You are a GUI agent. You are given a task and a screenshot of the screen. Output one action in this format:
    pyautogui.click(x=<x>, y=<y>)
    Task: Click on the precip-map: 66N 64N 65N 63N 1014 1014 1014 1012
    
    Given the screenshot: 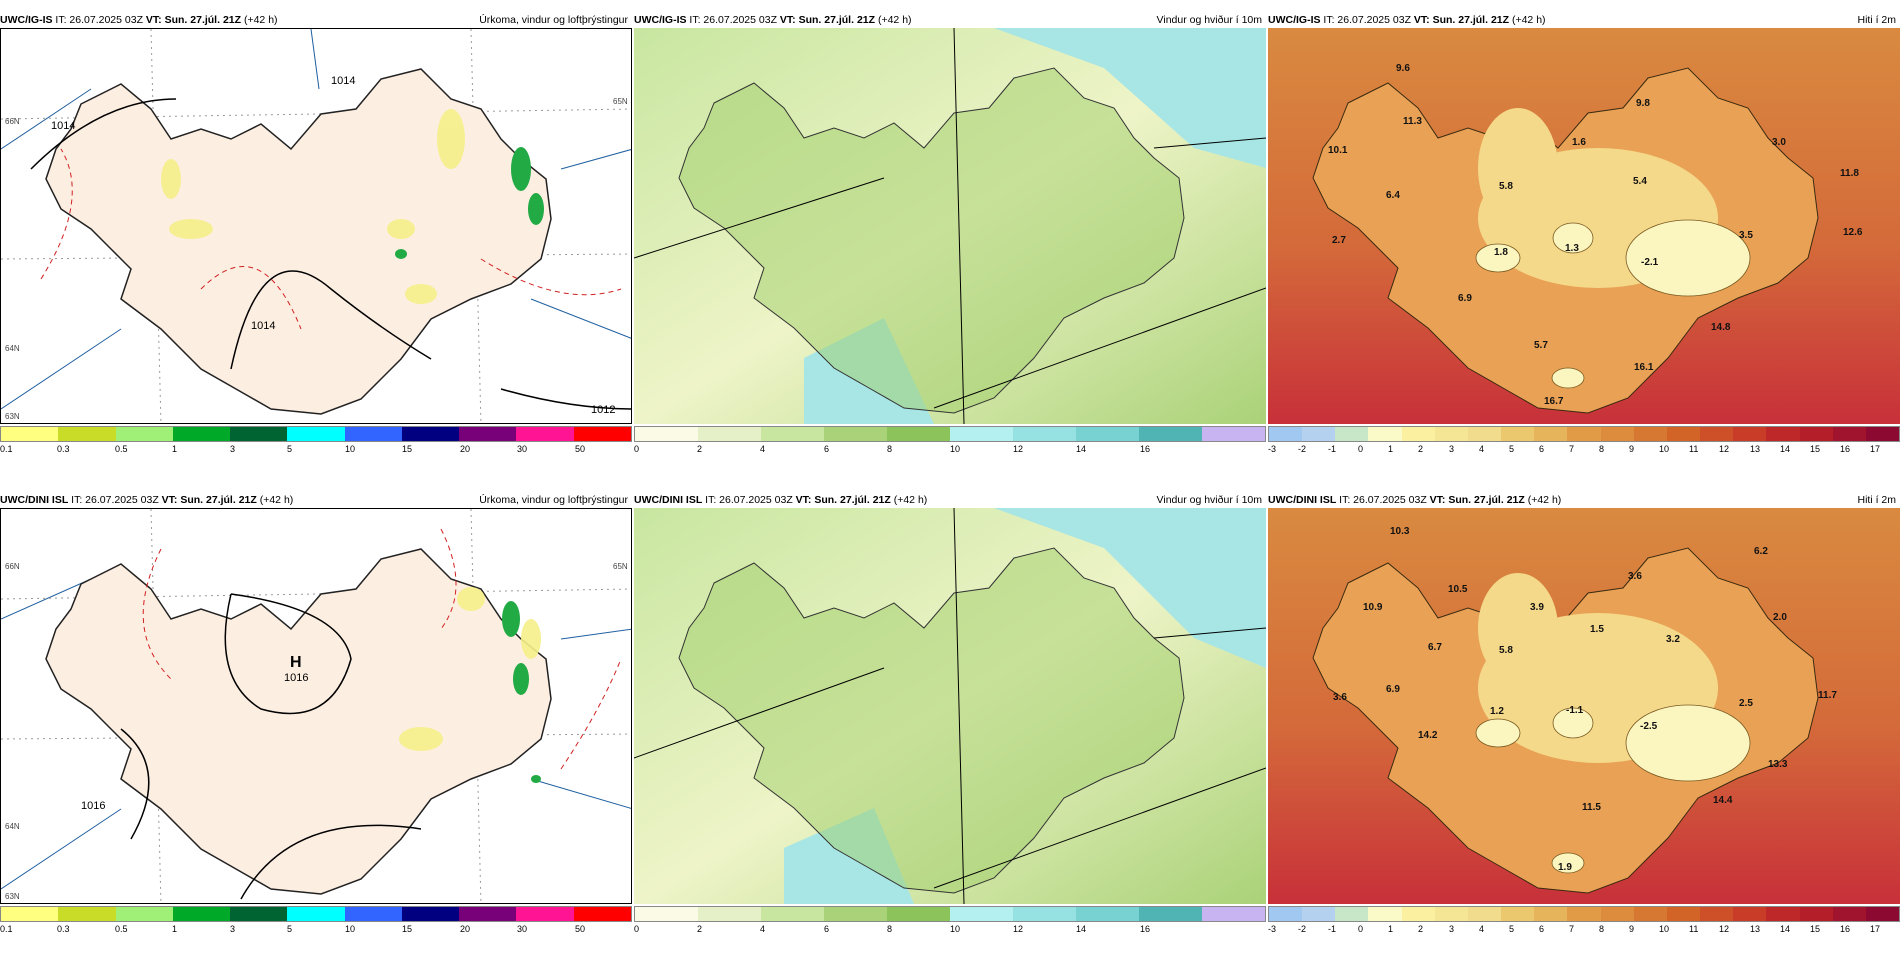 What is the action you would take?
    pyautogui.click(x=316, y=226)
    